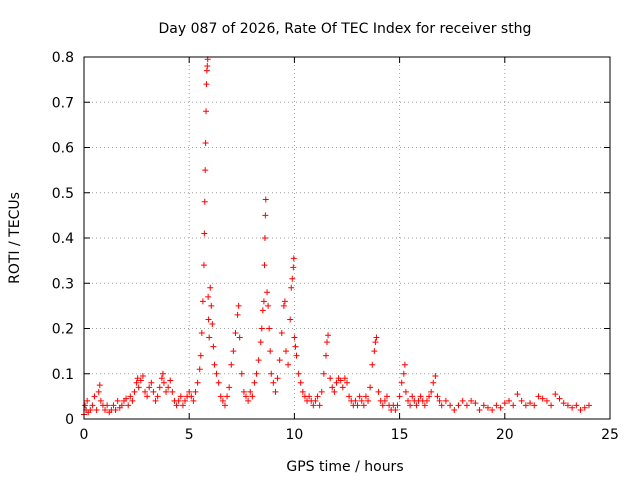 Image resolution: width=640 pixels, height=480 pixels. What do you see at coordinates (505, 435) in the screenshot?
I see `x-tick-label: 20` at bounding box center [505, 435].